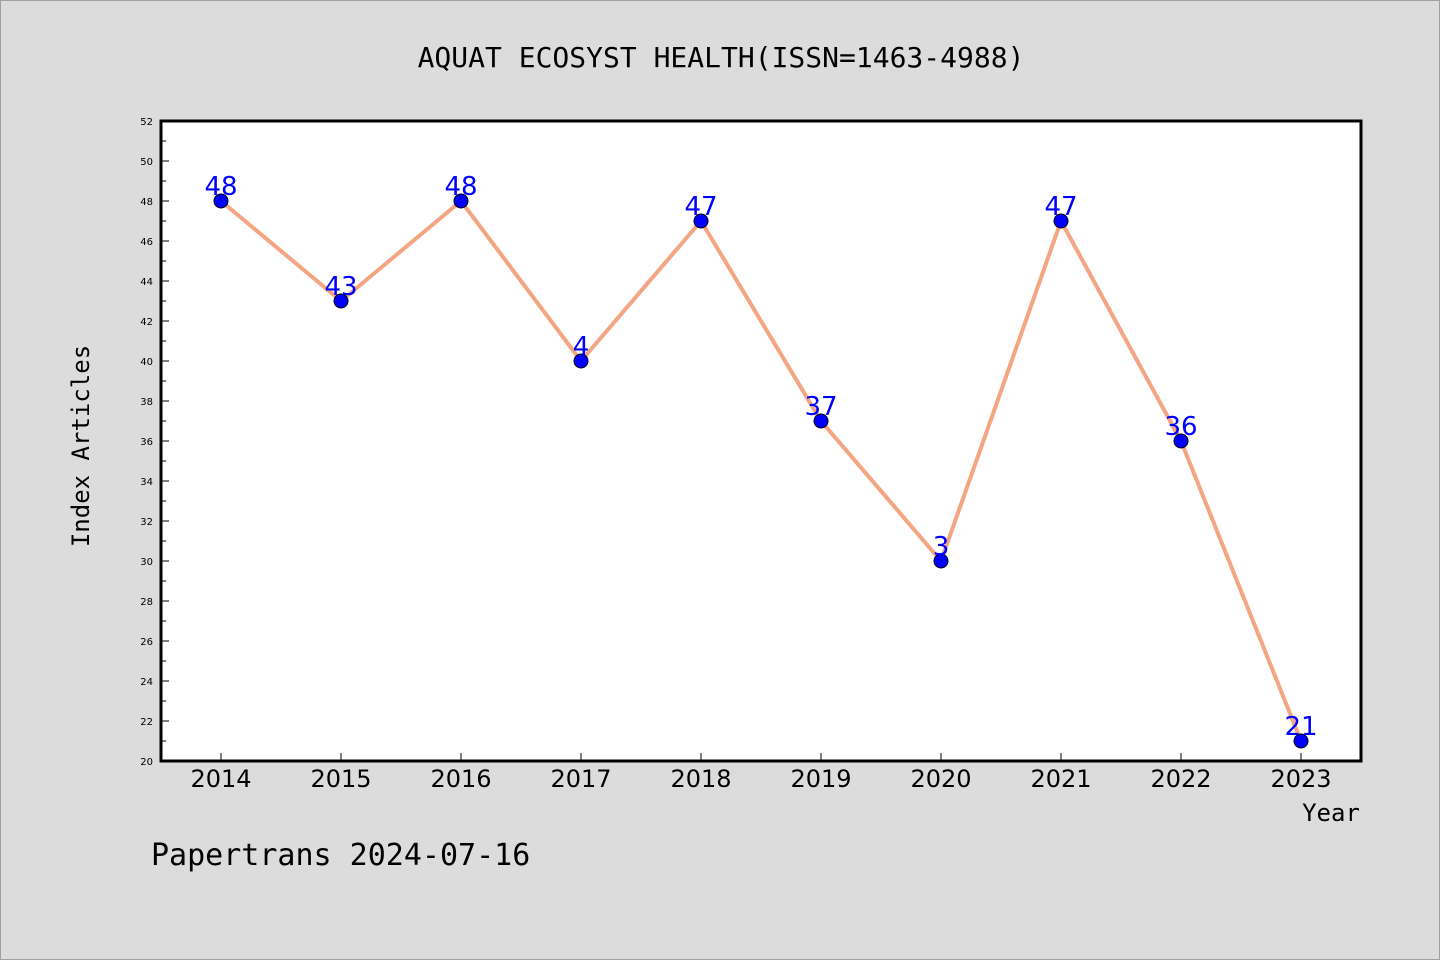  Describe the element at coordinates (220, 779) in the screenshot. I see `x-tick-label: 2014` at that location.